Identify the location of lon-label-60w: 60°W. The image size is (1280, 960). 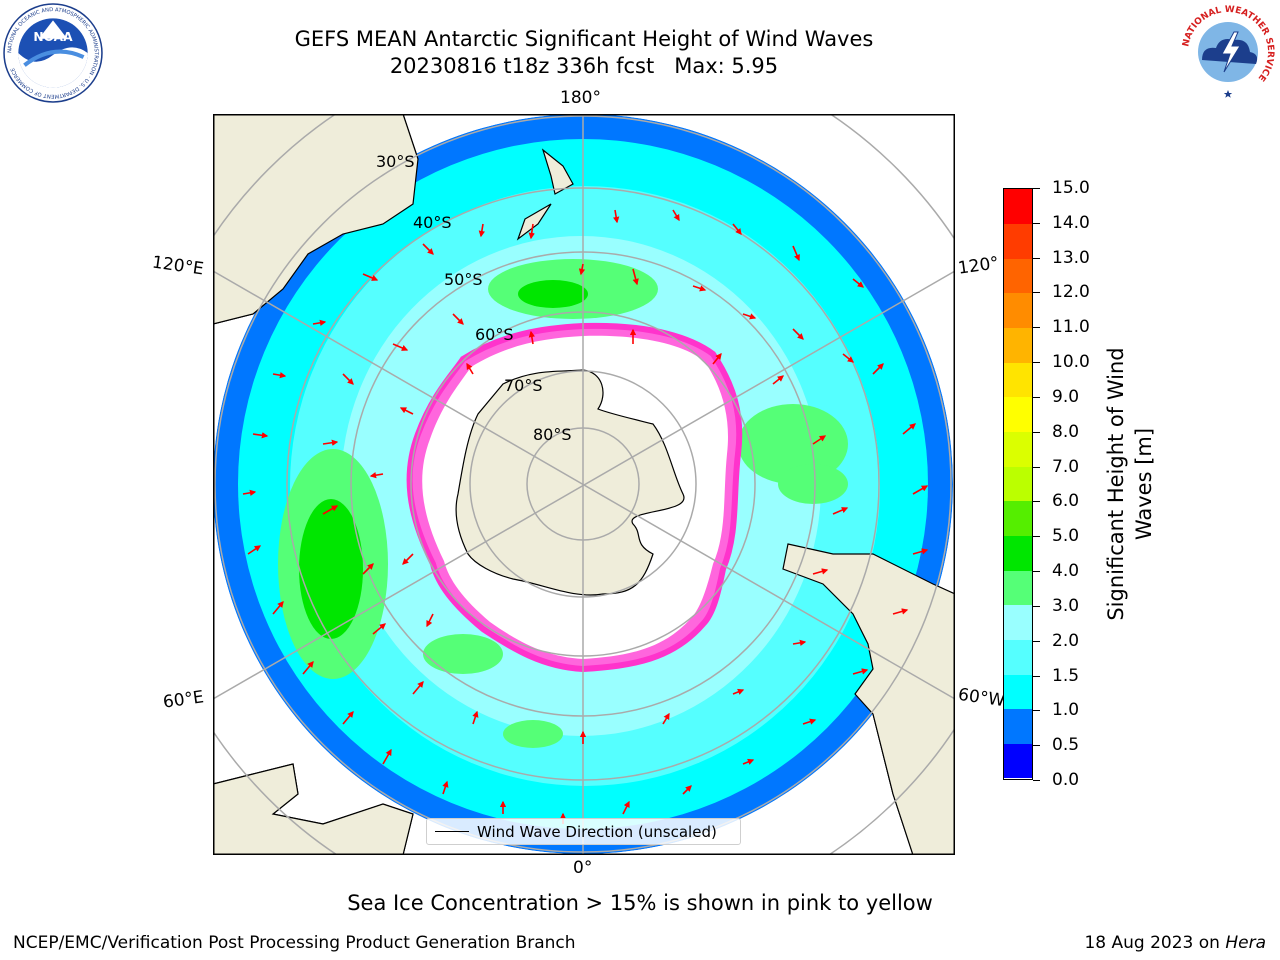
(981, 698).